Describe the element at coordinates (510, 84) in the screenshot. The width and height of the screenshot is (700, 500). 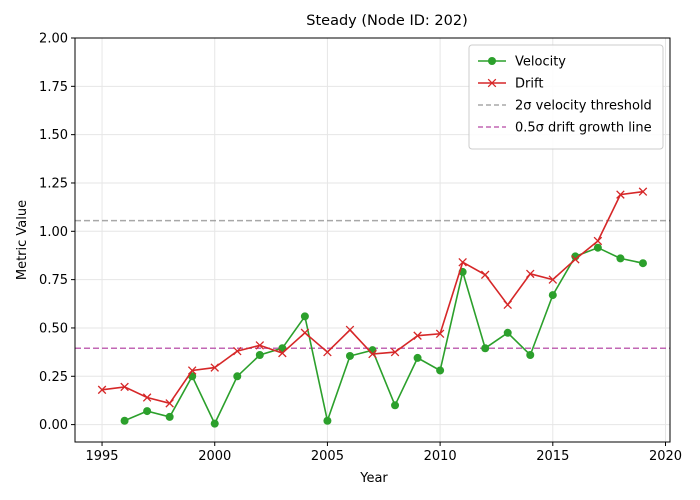
I see `legend-item: Drift` at that location.